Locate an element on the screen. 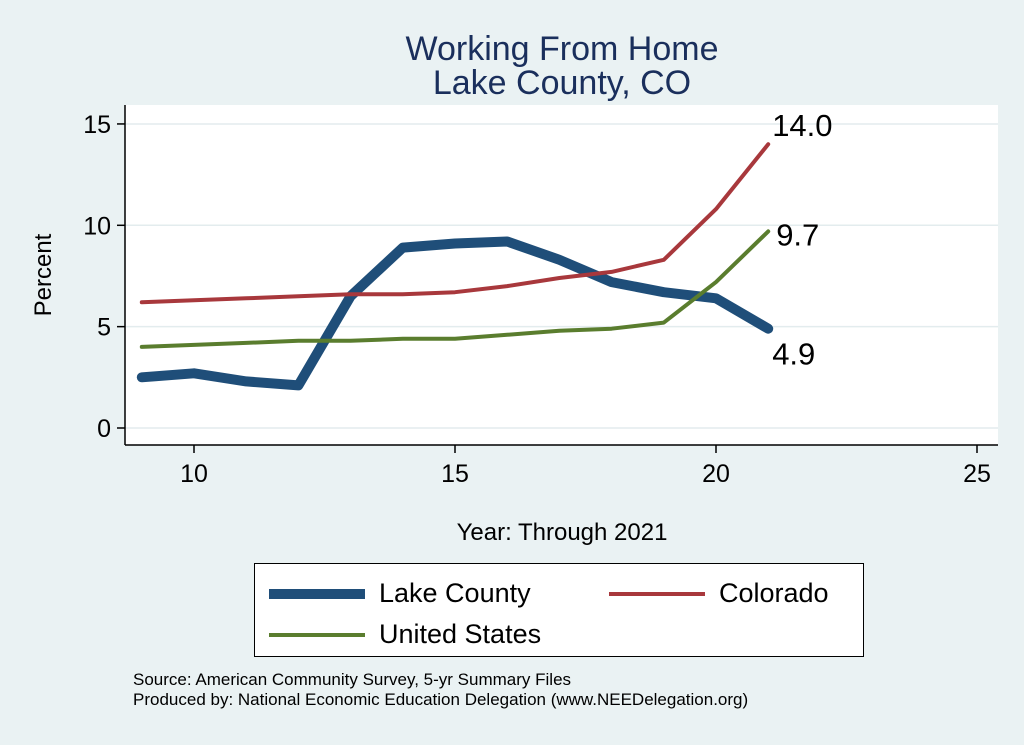 The image size is (1024, 745). series-line-united-states is located at coordinates (455, 289).